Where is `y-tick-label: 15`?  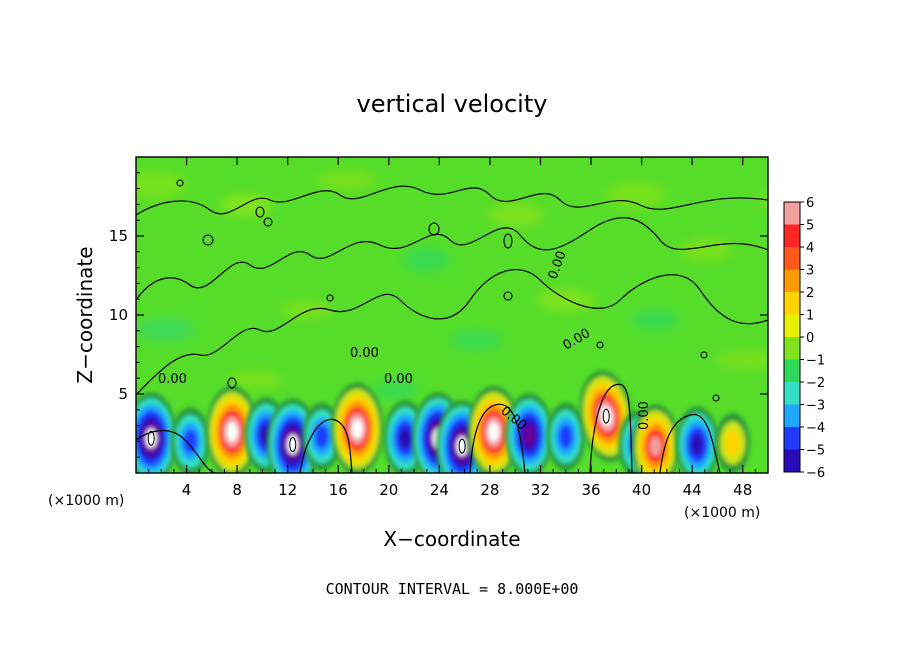
y-tick-label: 15 is located at coordinates (118, 236).